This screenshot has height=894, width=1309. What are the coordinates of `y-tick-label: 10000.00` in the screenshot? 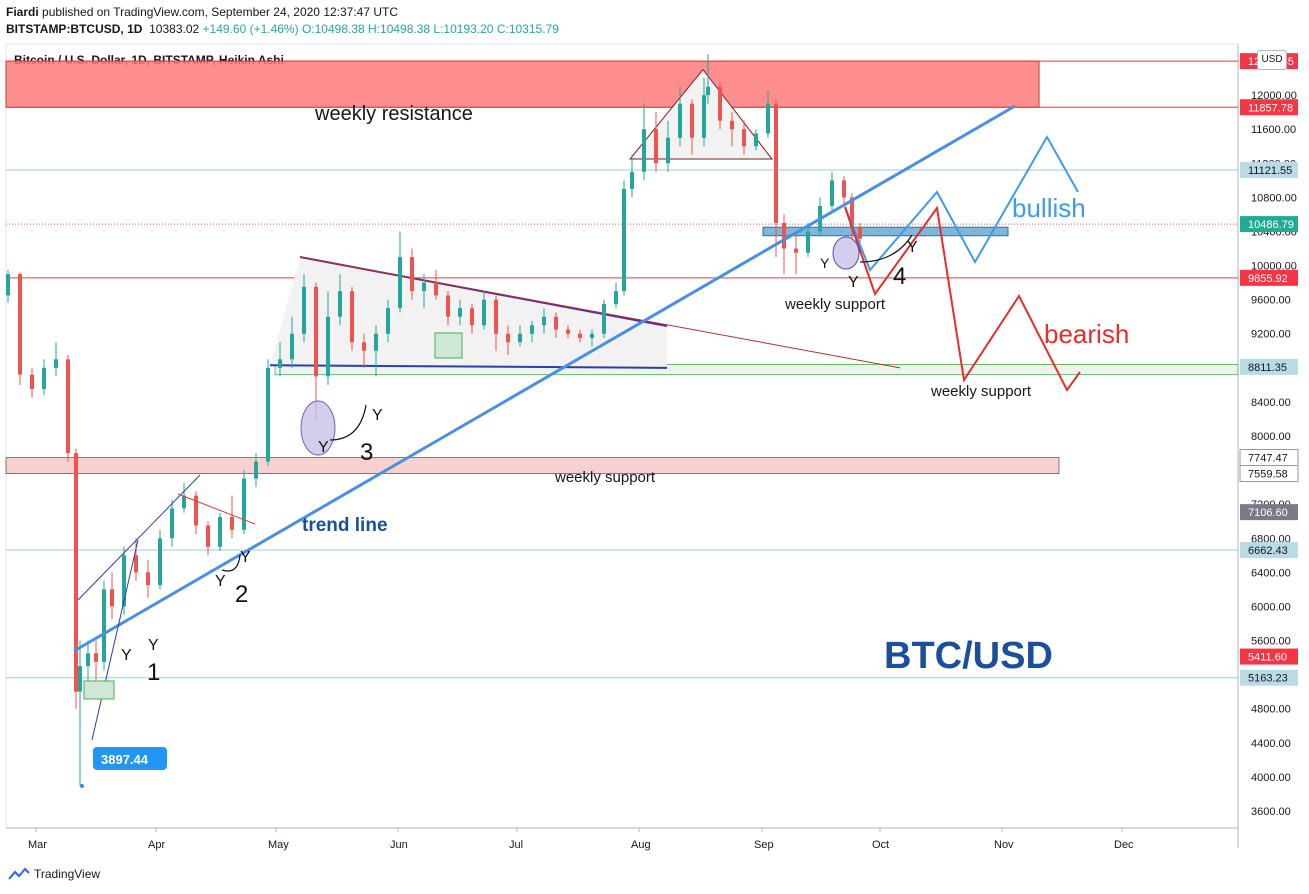 It's located at (1274, 267).